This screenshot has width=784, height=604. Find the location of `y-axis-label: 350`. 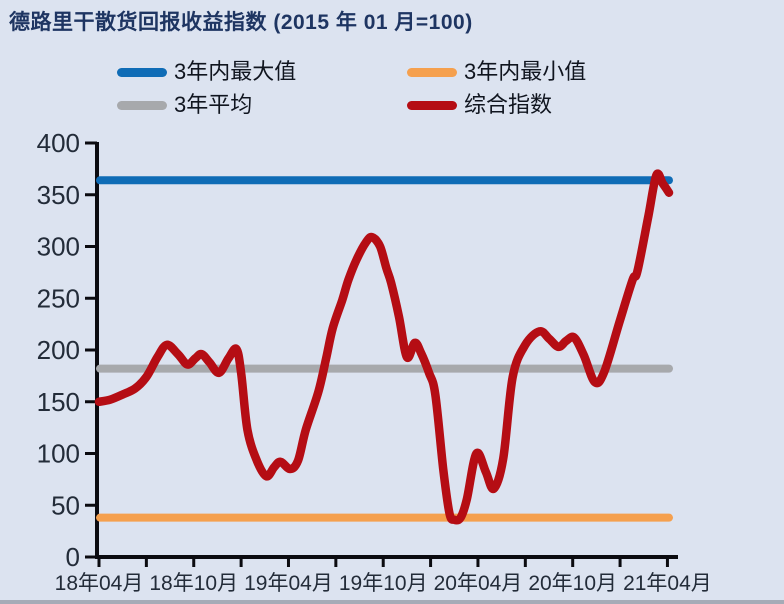

y-axis-label: 350 is located at coordinates (58, 195).